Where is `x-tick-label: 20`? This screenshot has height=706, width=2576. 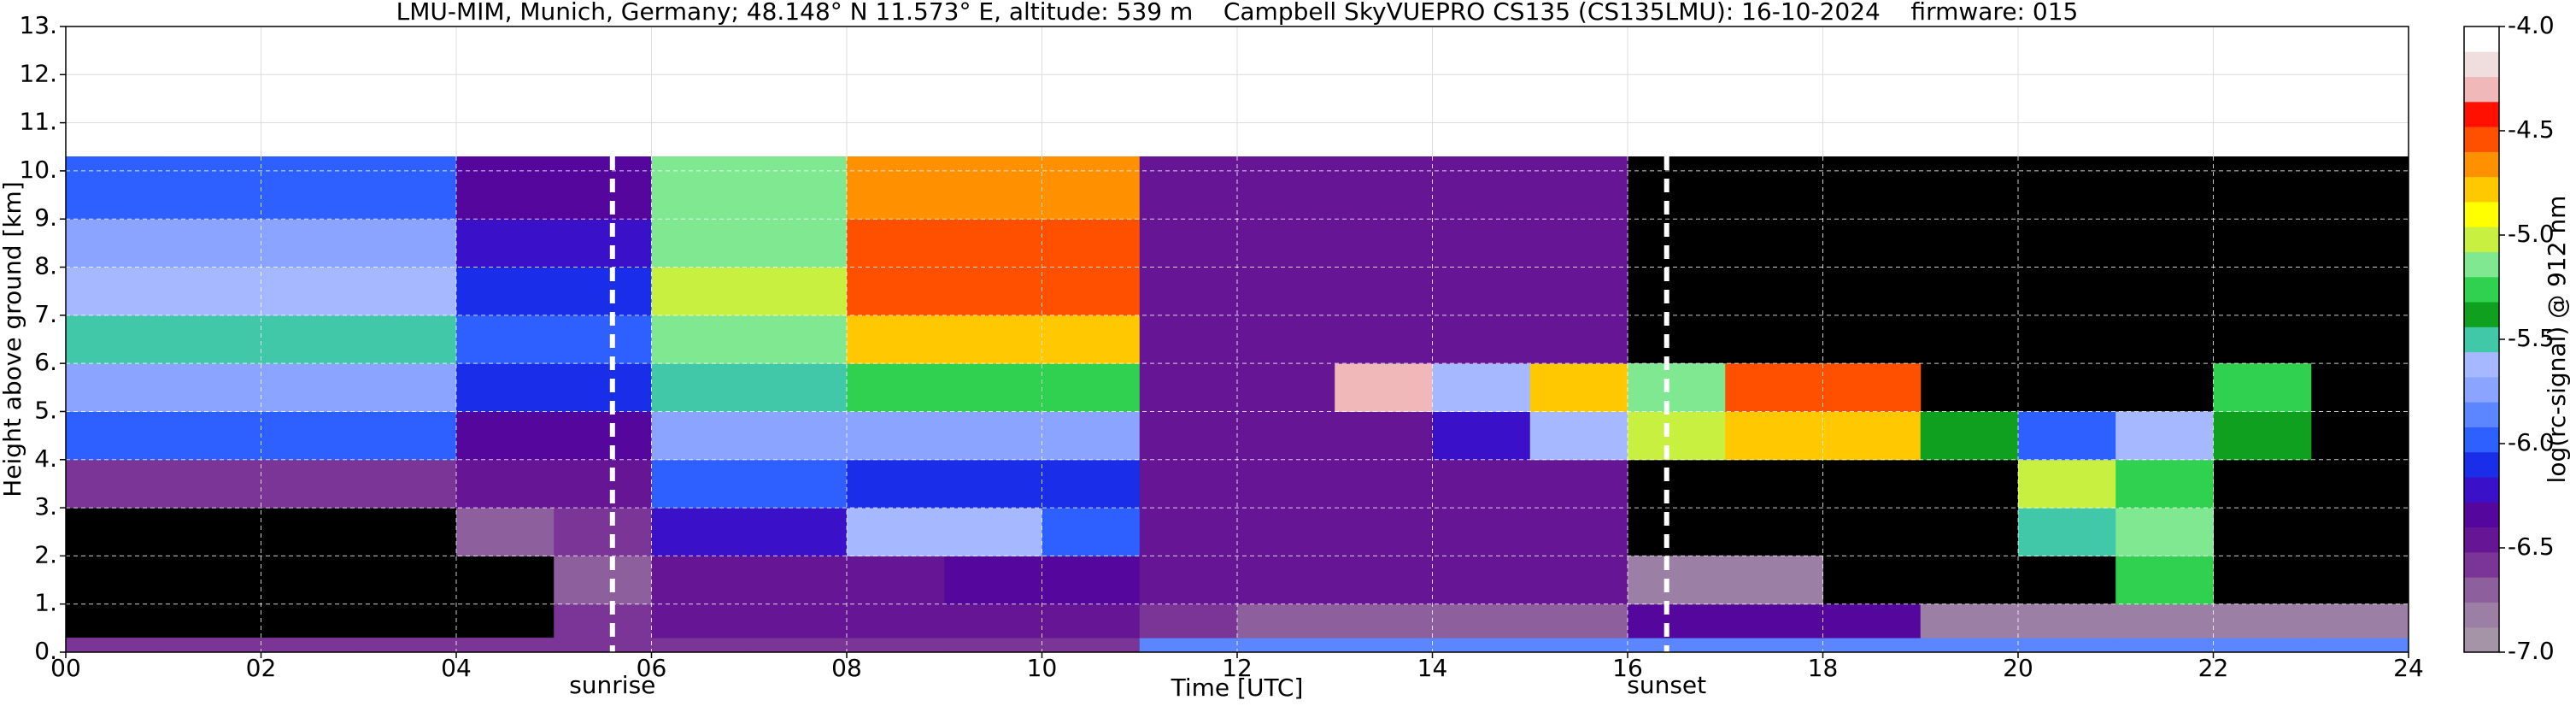
x-tick-label: 20 is located at coordinates (2018, 668).